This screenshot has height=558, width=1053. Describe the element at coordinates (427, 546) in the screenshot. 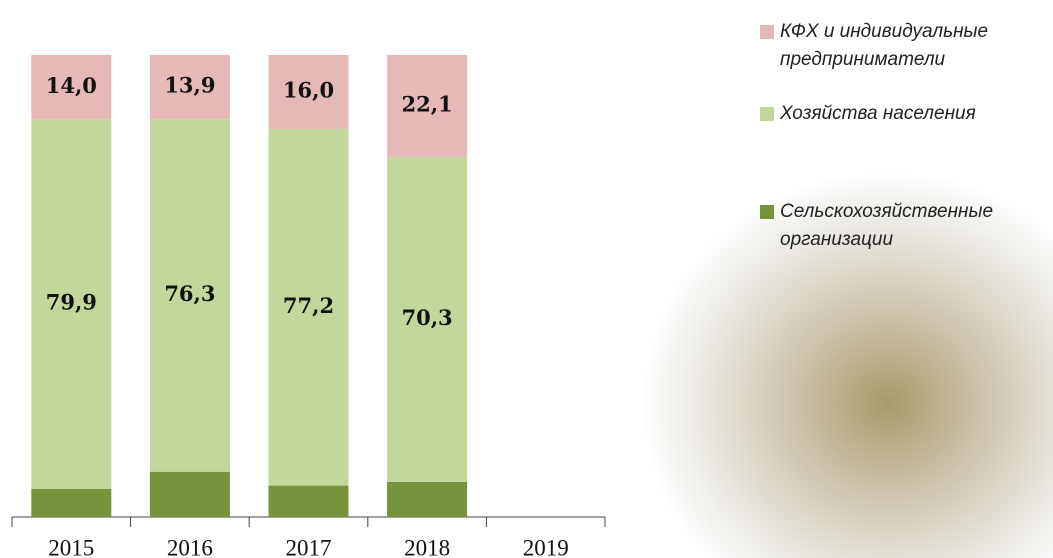

I see `x-tick-label: 2018` at that location.